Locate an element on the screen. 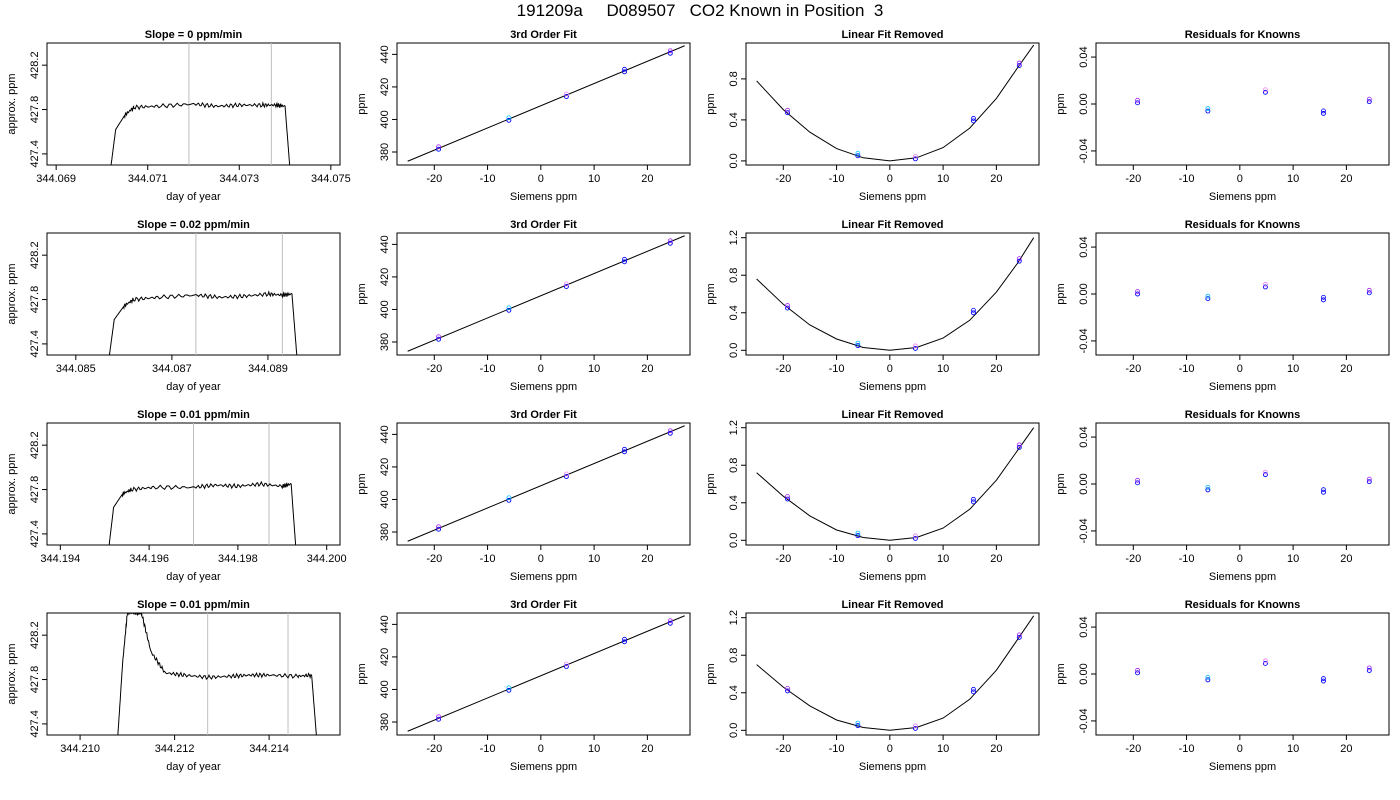  y-tick-label: 427.8 is located at coordinates (35, 680).